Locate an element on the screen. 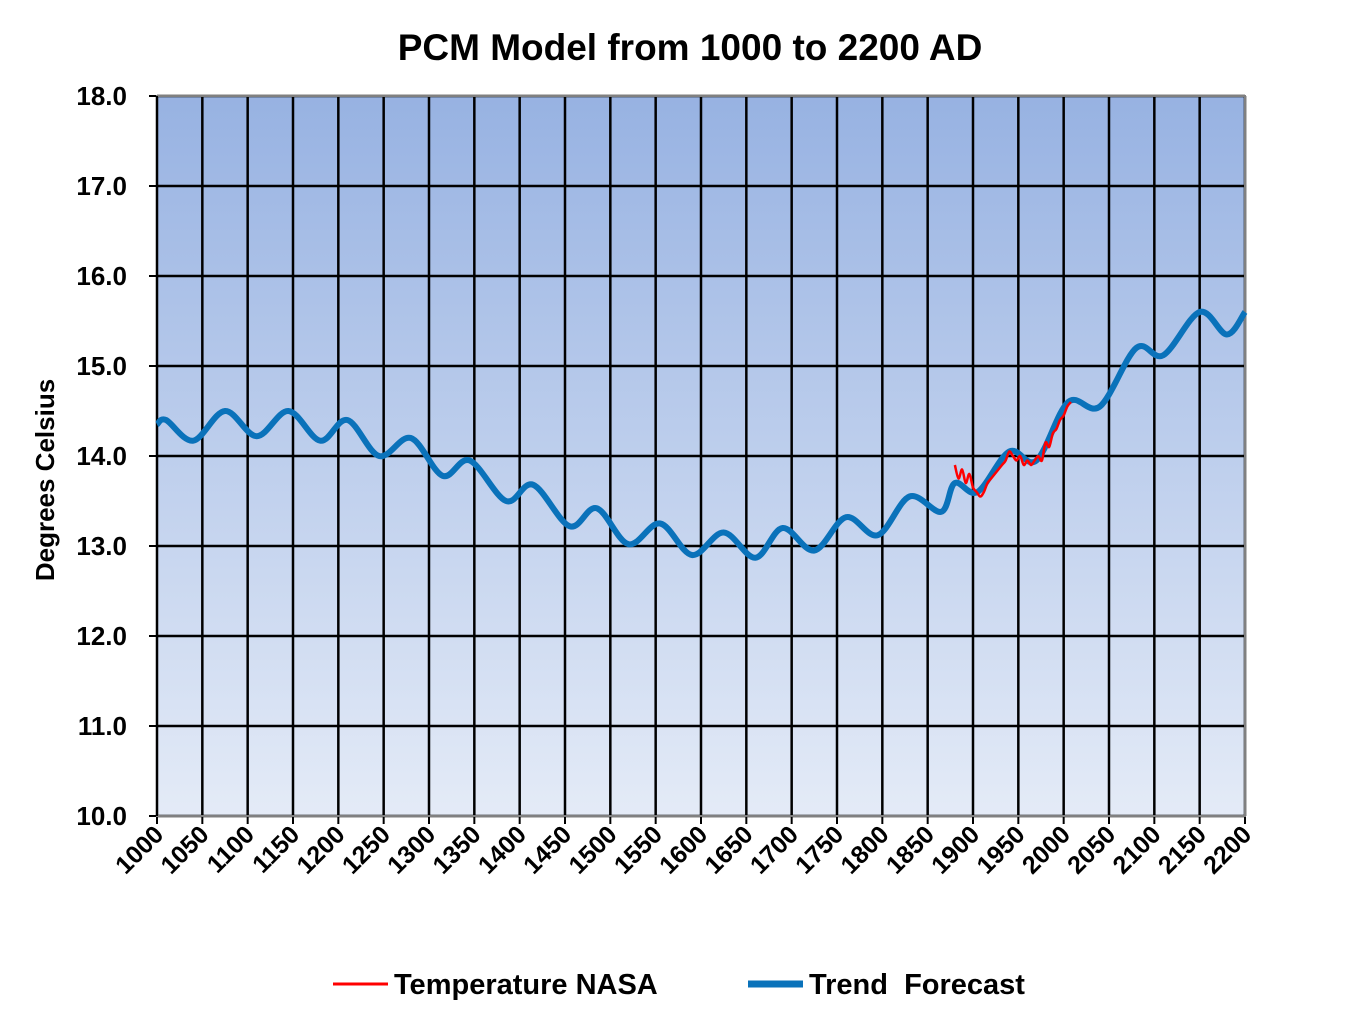  x-tick-label: 1800 is located at coordinates (864, 849).